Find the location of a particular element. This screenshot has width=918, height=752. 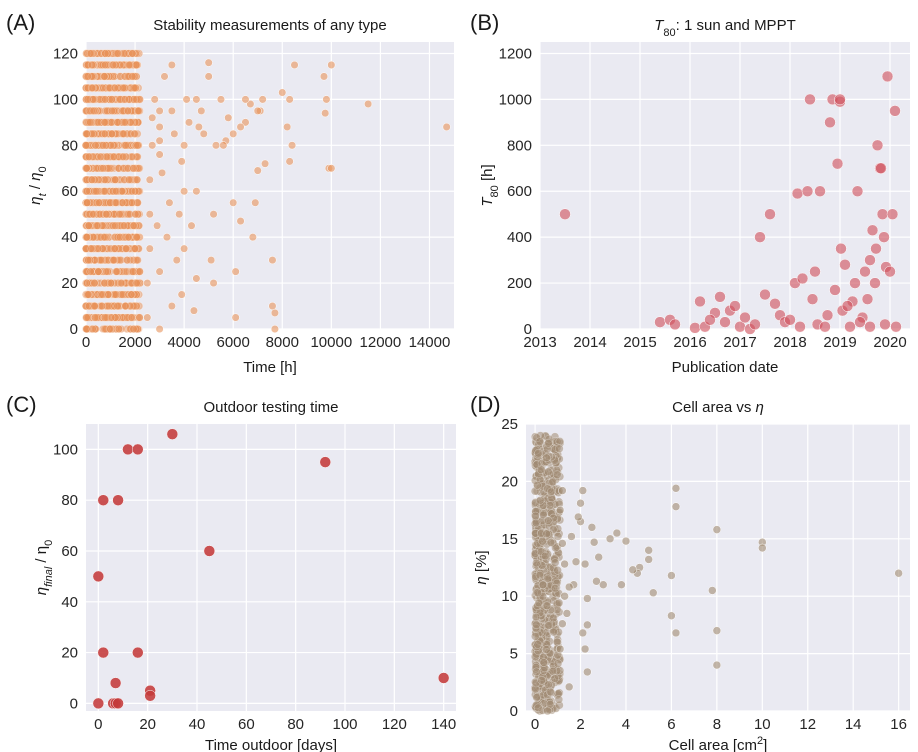

x-tick-label: 2019 is located at coordinates (839, 342).